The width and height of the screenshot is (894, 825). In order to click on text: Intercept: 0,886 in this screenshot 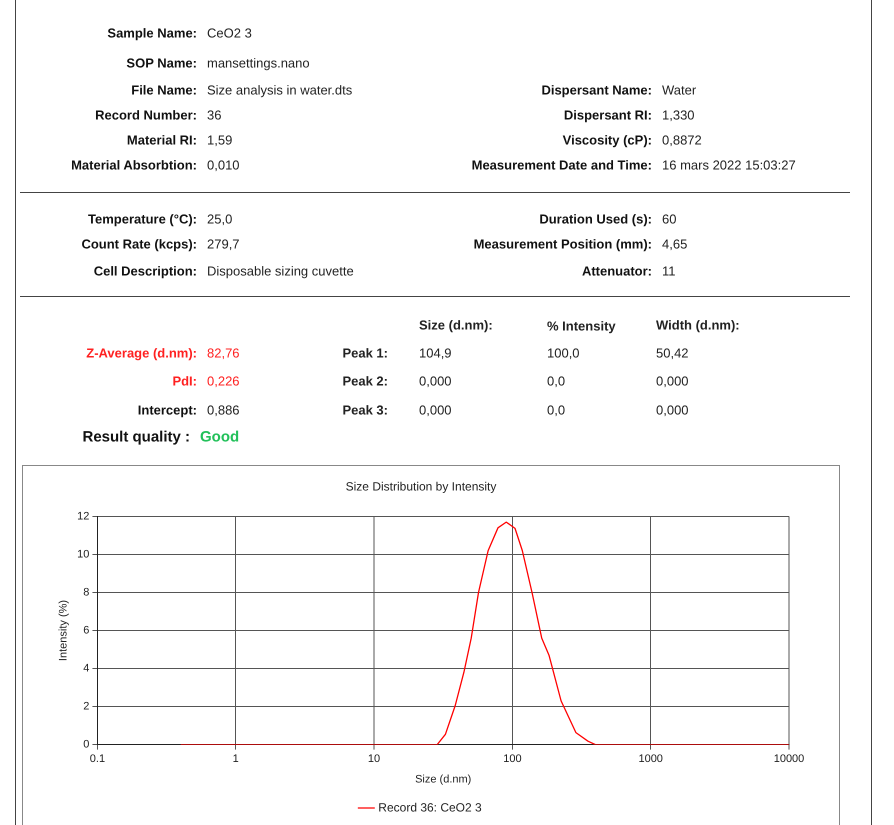, I will do `click(189, 410)`.